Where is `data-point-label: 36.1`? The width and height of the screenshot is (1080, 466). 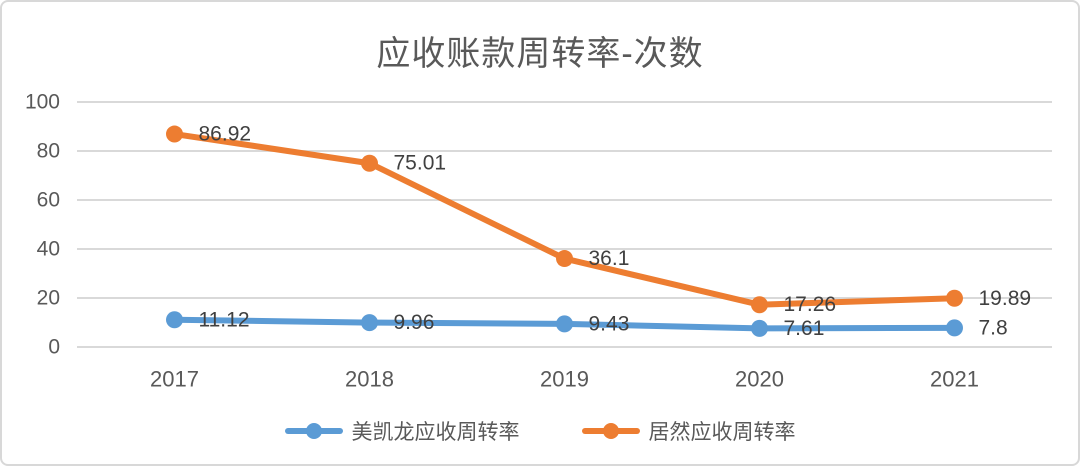 data-point-label: 36.1 is located at coordinates (609, 258).